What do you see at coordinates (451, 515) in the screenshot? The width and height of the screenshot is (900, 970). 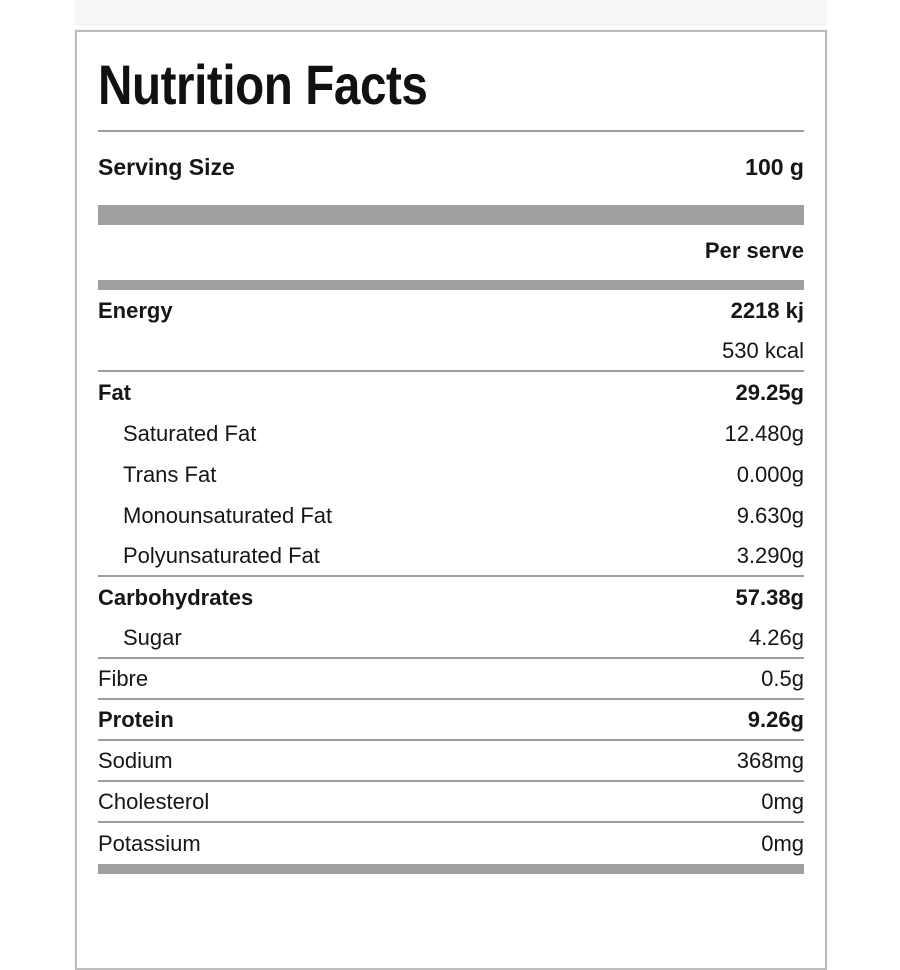 I see `row-monounsaturated-fat: Monounsaturated Fat 9.630g` at bounding box center [451, 515].